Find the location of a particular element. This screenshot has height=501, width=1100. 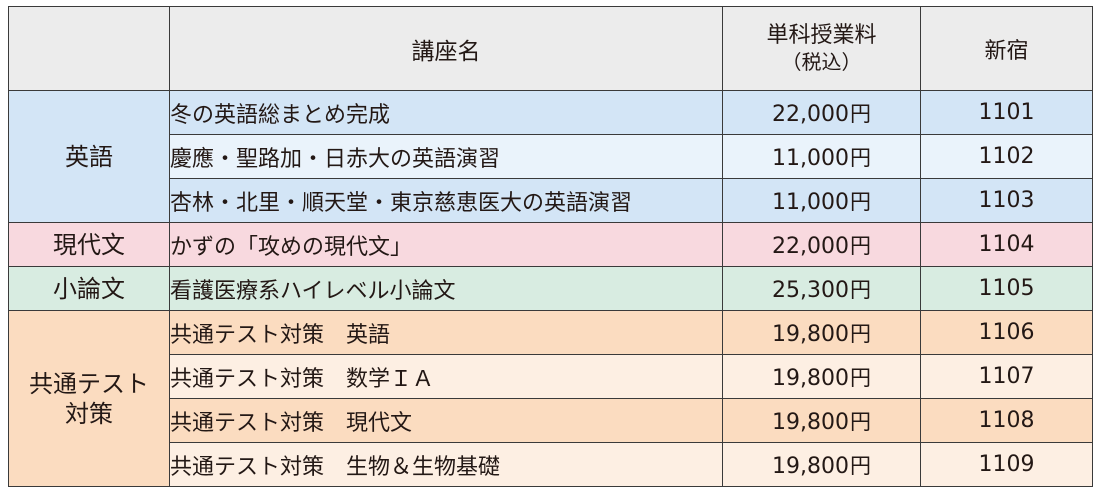

course-name: 共通テスト対策 現代文 is located at coordinates (446, 420).